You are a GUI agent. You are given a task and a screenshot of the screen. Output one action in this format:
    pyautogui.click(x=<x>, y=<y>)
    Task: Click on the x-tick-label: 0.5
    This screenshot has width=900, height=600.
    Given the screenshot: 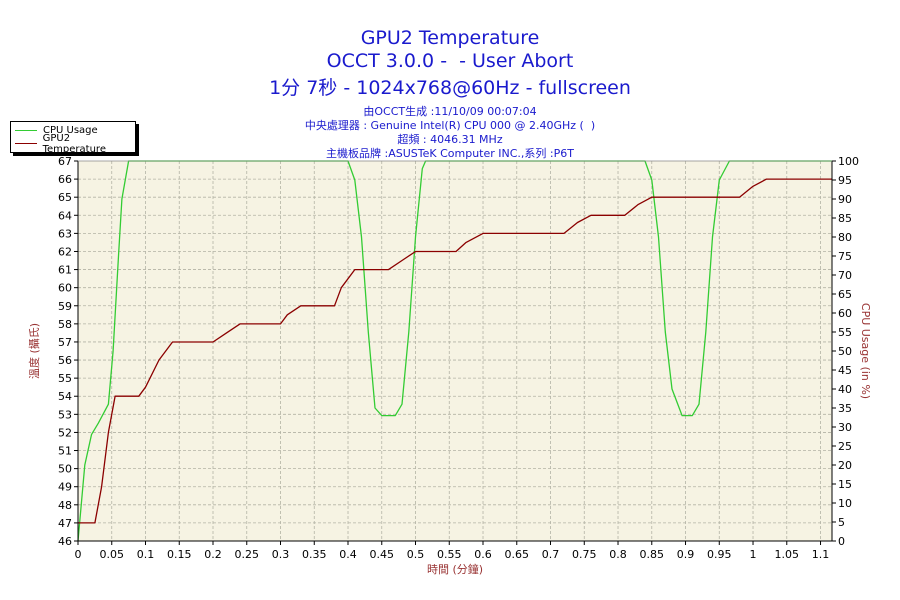 What is the action you would take?
    pyautogui.click(x=416, y=554)
    